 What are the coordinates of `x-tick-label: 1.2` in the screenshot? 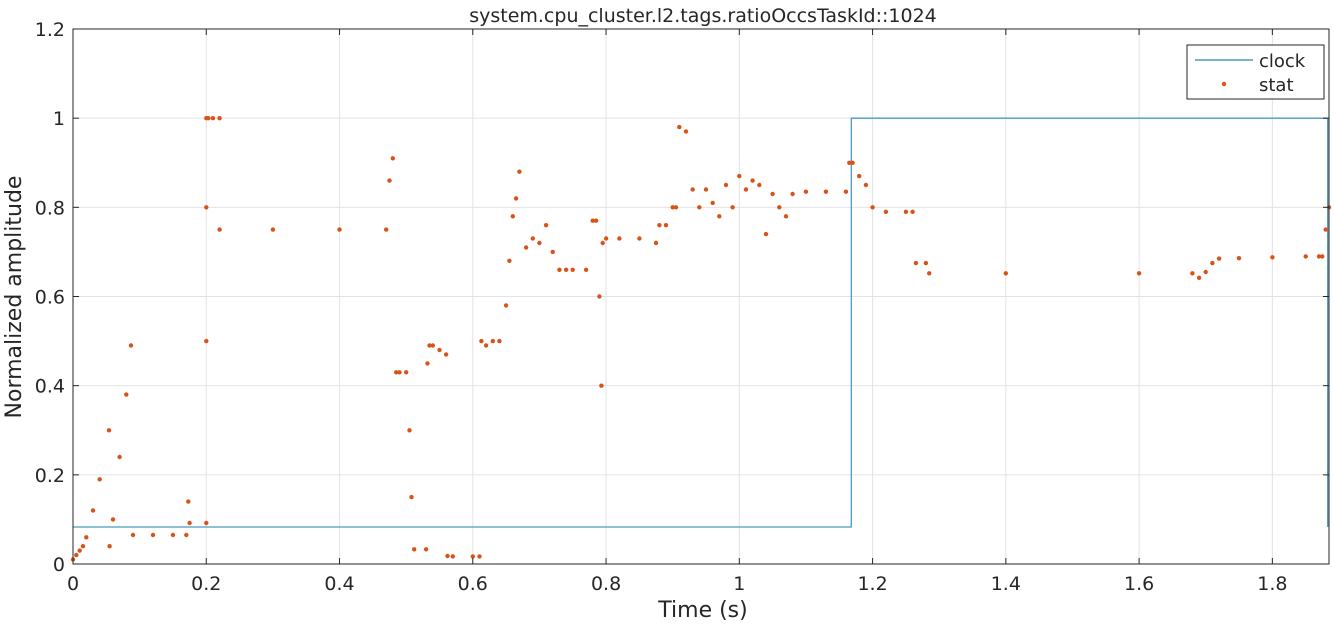 It's located at (872, 584).